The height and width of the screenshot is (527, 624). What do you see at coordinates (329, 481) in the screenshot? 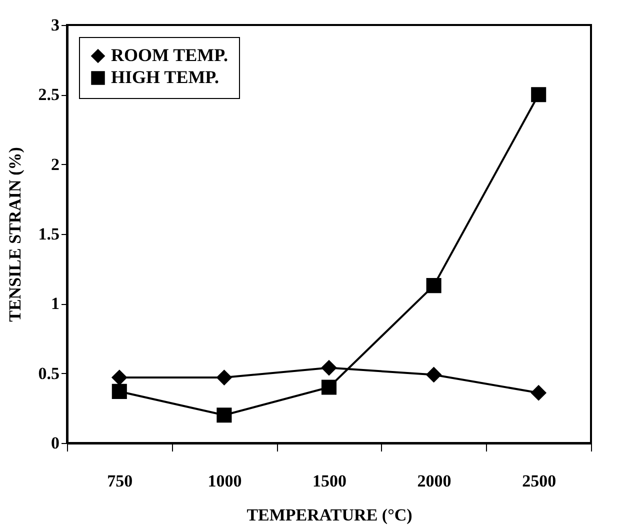
I see `x-tick-label: 1500` at bounding box center [329, 481].